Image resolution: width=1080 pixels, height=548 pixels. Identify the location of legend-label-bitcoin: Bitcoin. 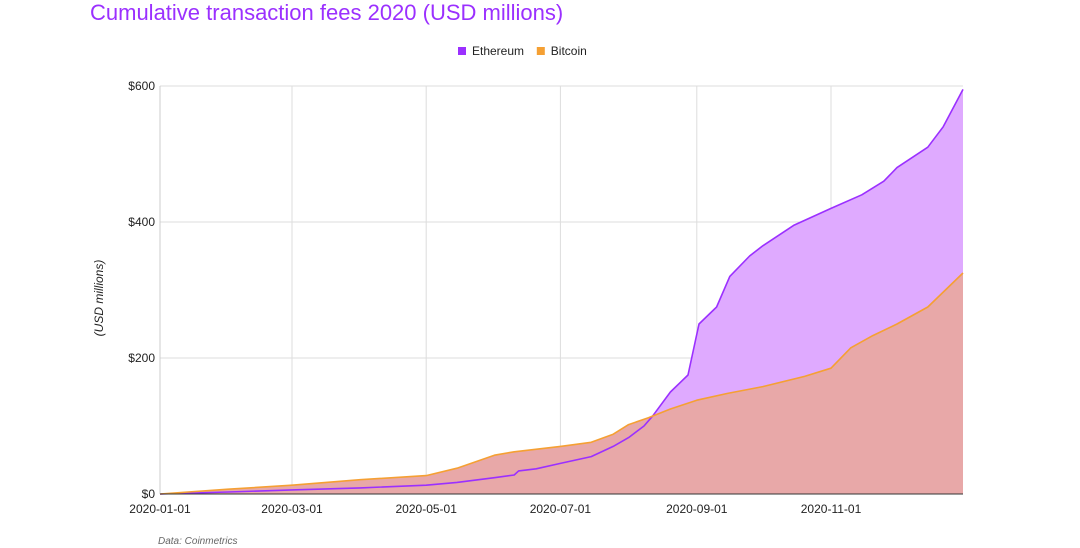
(569, 51).